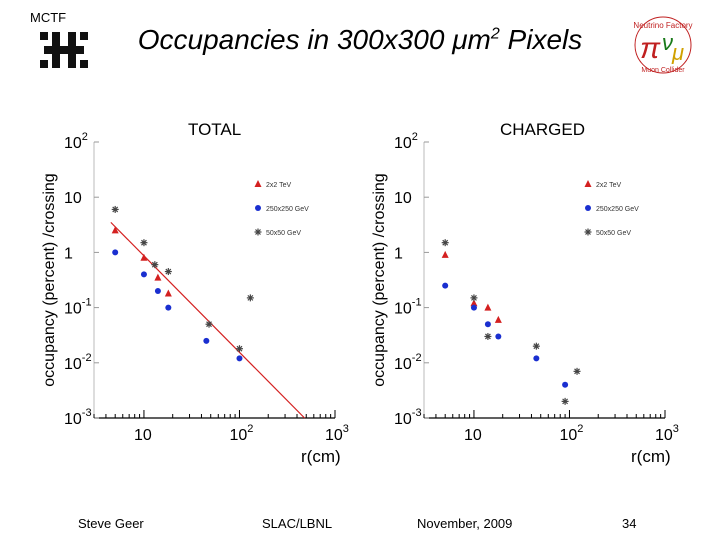  What do you see at coordinates (215, 129) in the screenshot?
I see `total-plot-title: TOTAL` at bounding box center [215, 129].